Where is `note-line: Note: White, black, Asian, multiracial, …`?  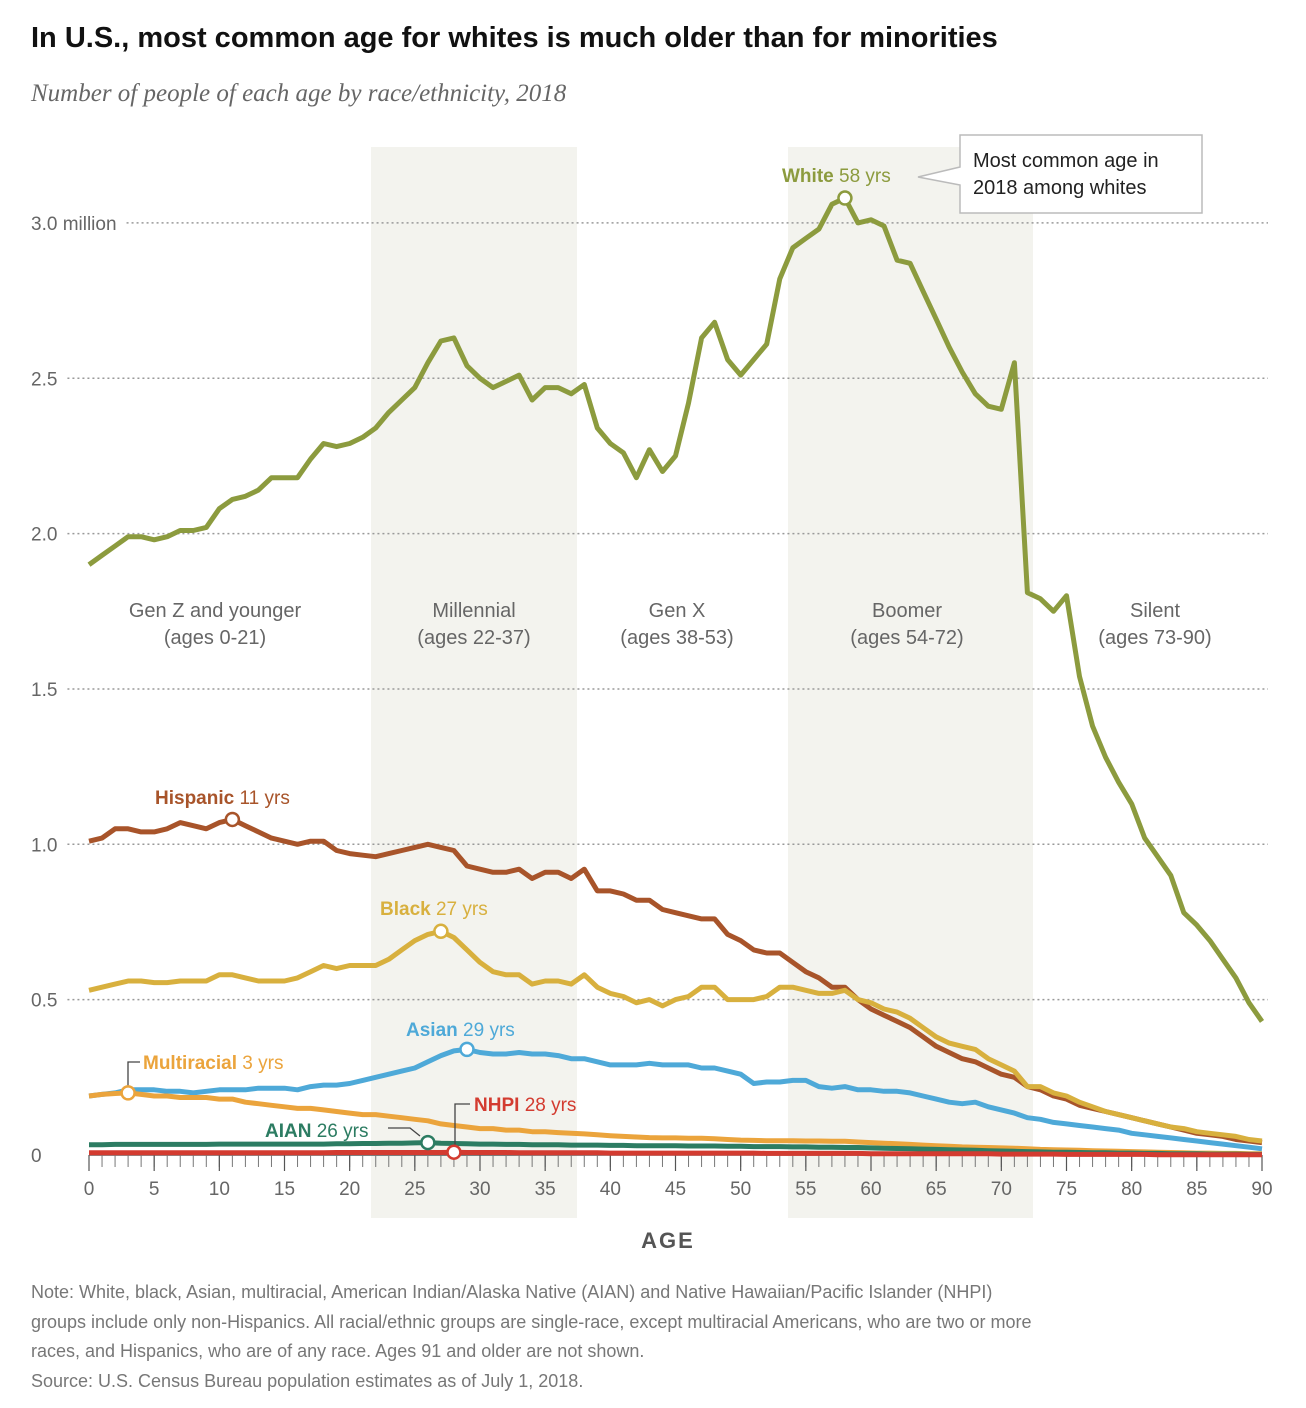 note-line: Note: White, black, Asian, multiracial, … is located at coordinates (511, 1292).